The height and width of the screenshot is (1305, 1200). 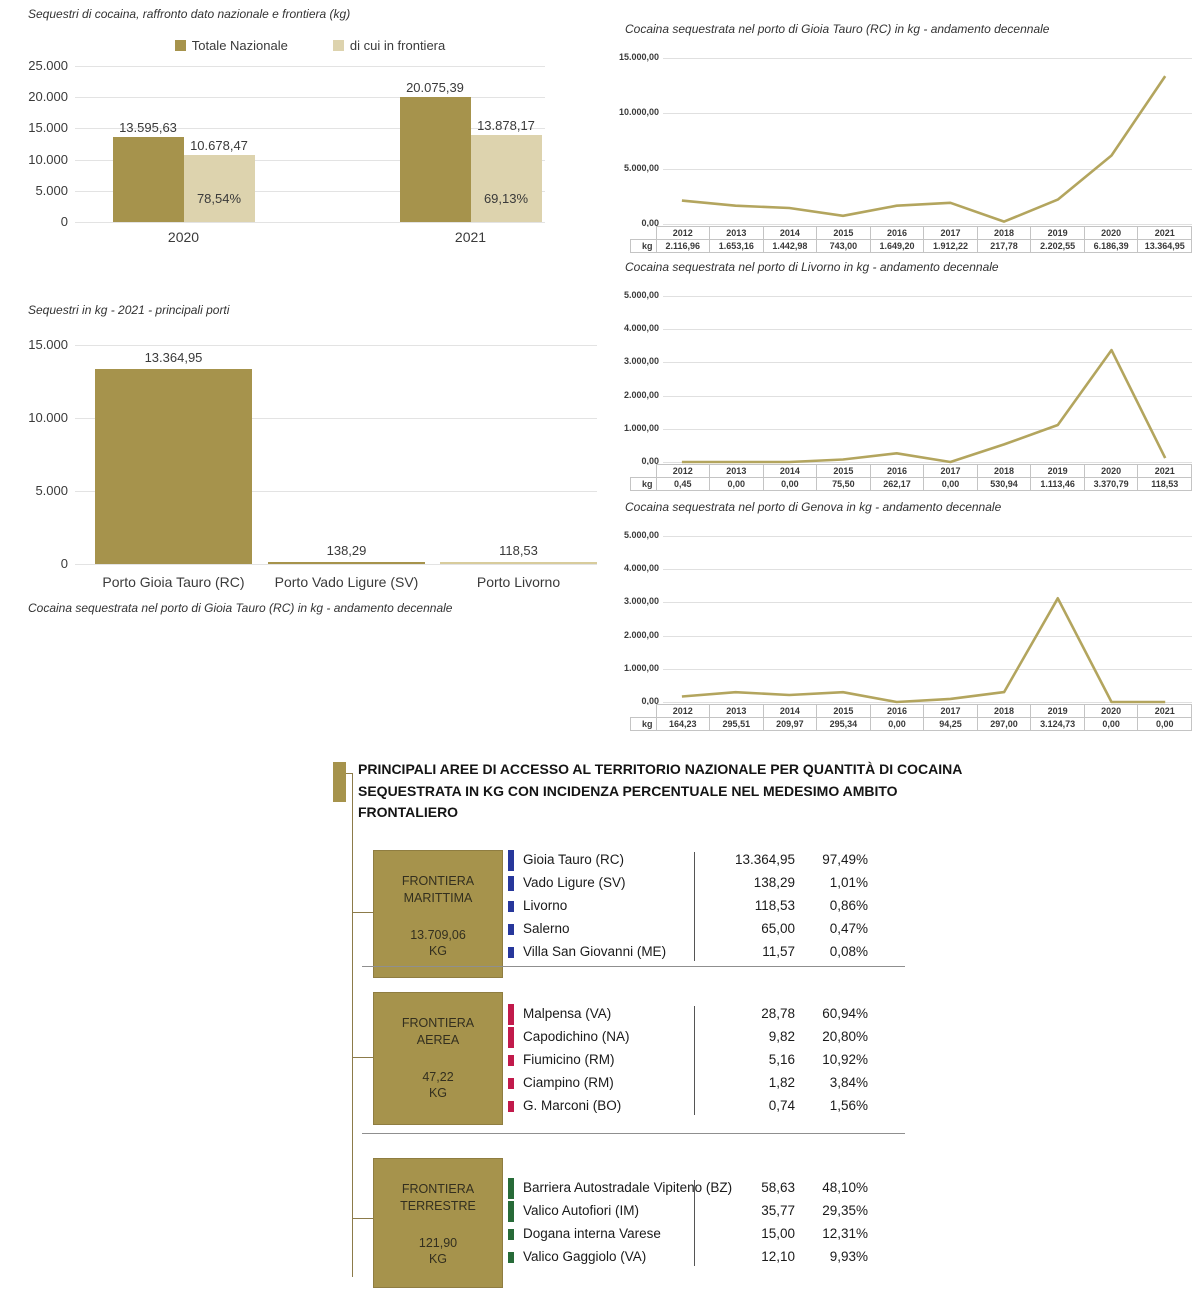 What do you see at coordinates (339, 782) in the screenshot?
I see `title-bullet-marker` at bounding box center [339, 782].